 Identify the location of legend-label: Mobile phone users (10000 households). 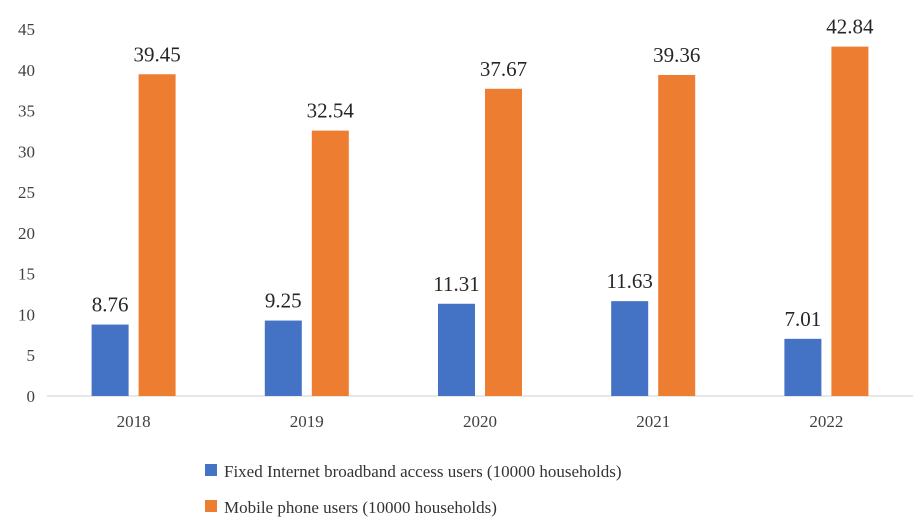
(360, 507).